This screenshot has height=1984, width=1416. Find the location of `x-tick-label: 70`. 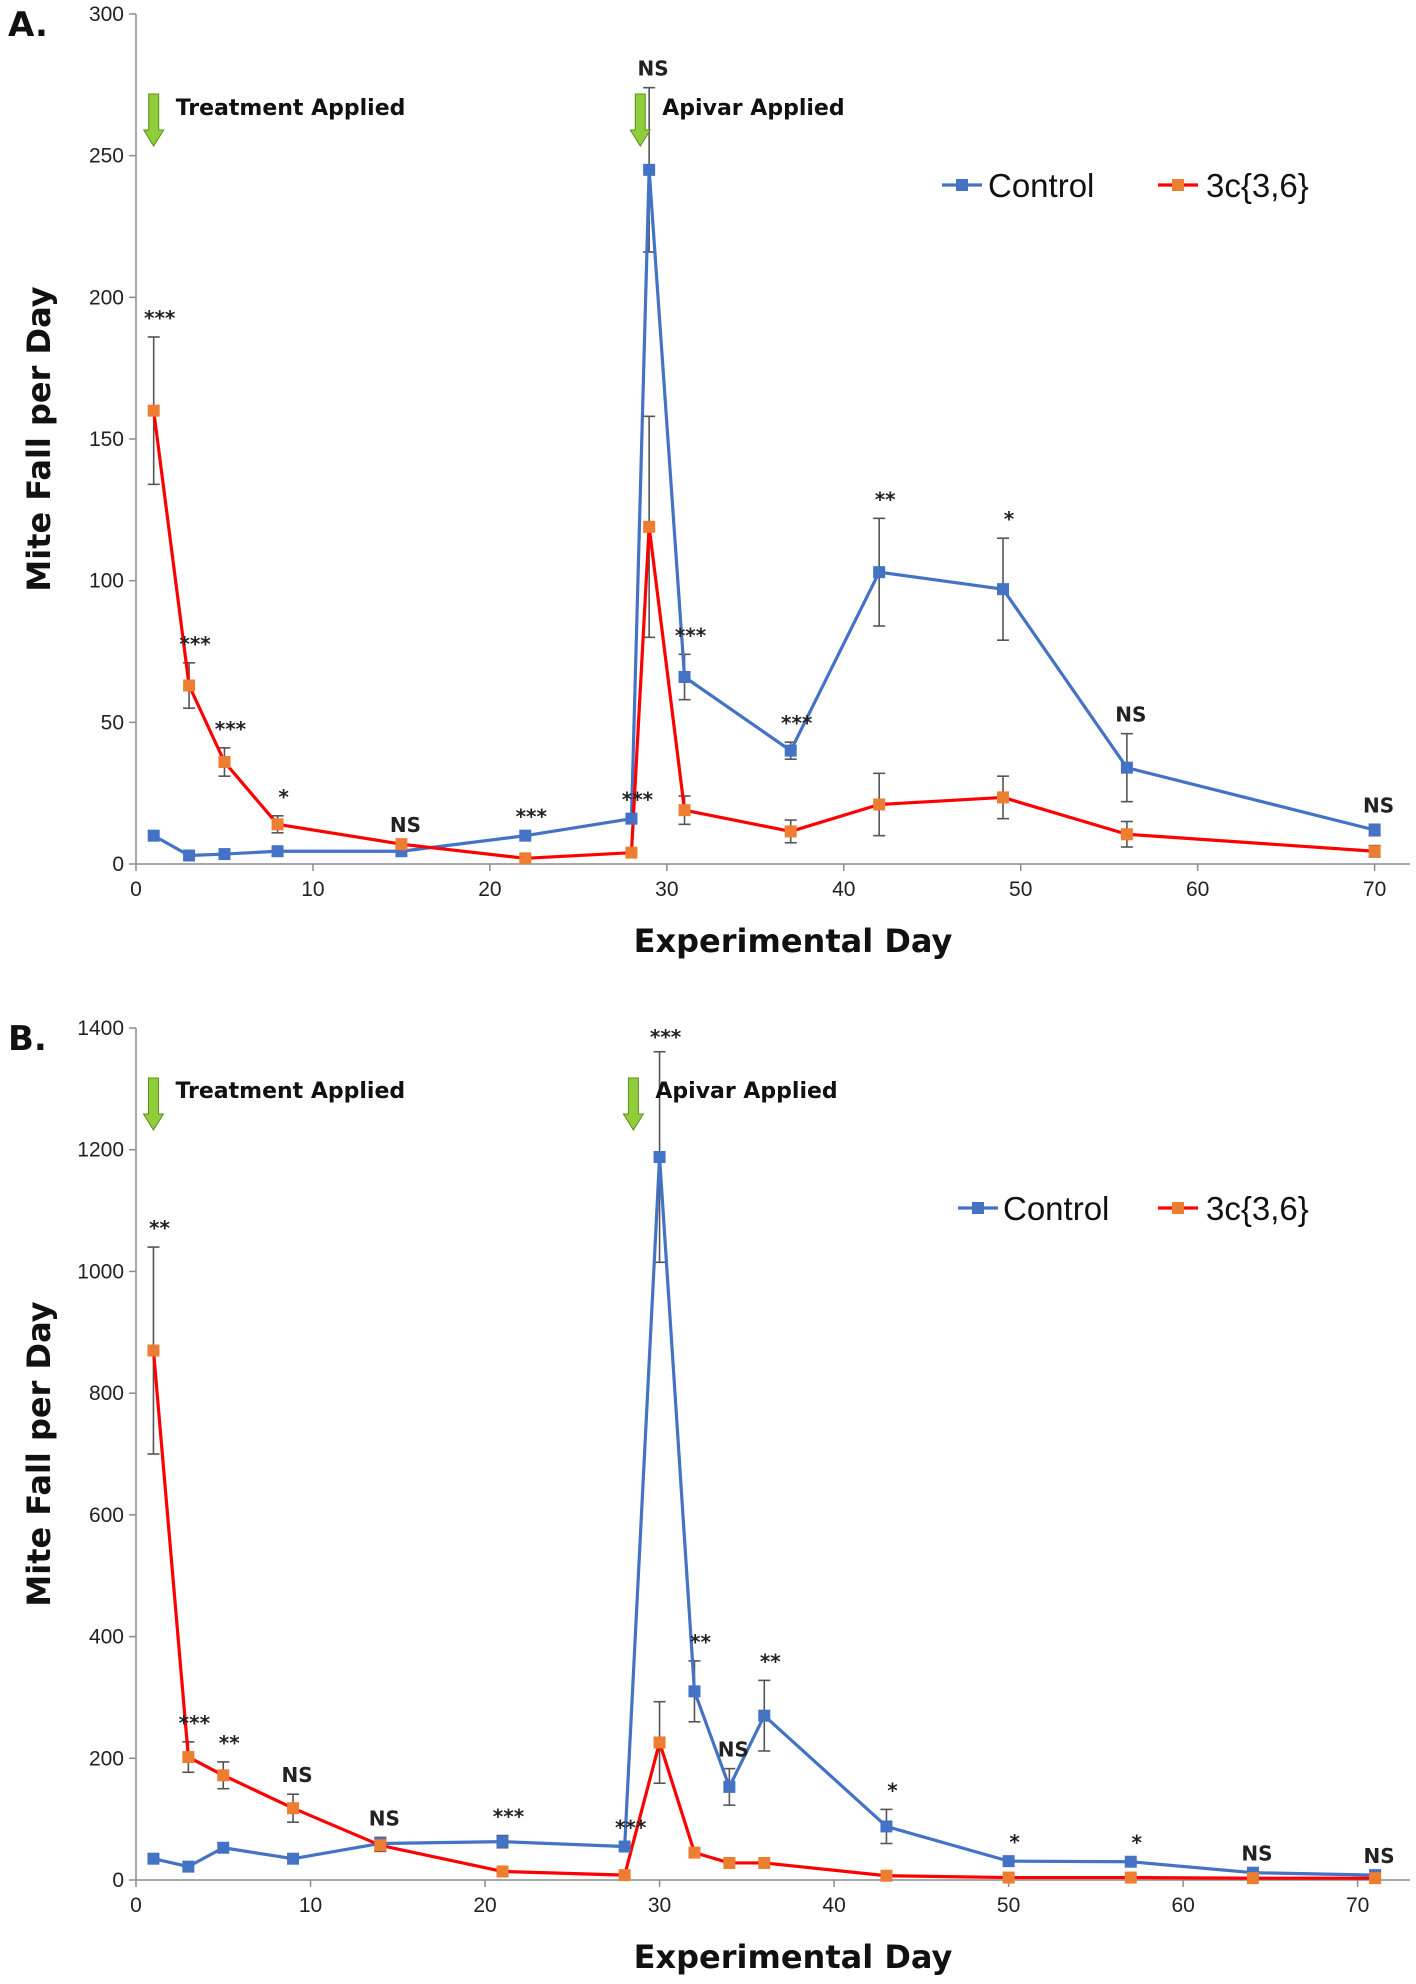

x-tick-label: 70 is located at coordinates (1374, 889).